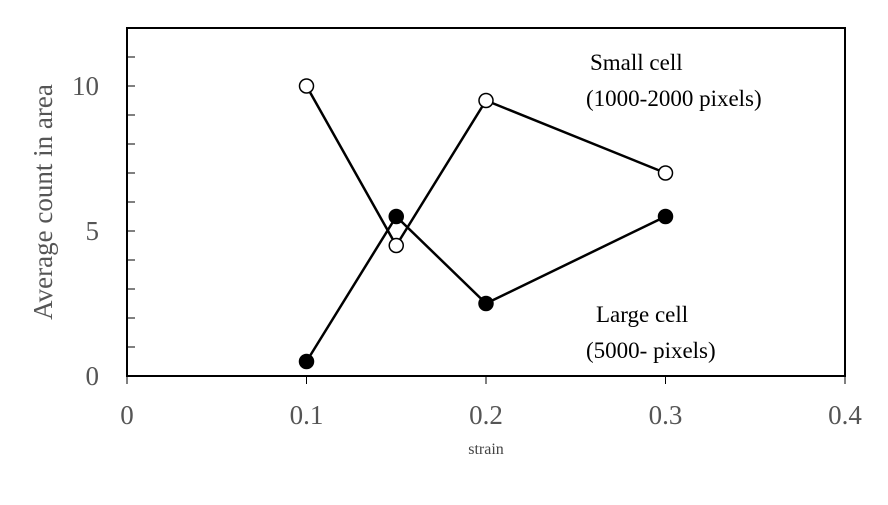 The image size is (888, 505). What do you see at coordinates (674, 98) in the screenshot?
I see `annotation-small-cell-line-2: (1000-2000 pixels)` at bounding box center [674, 98].